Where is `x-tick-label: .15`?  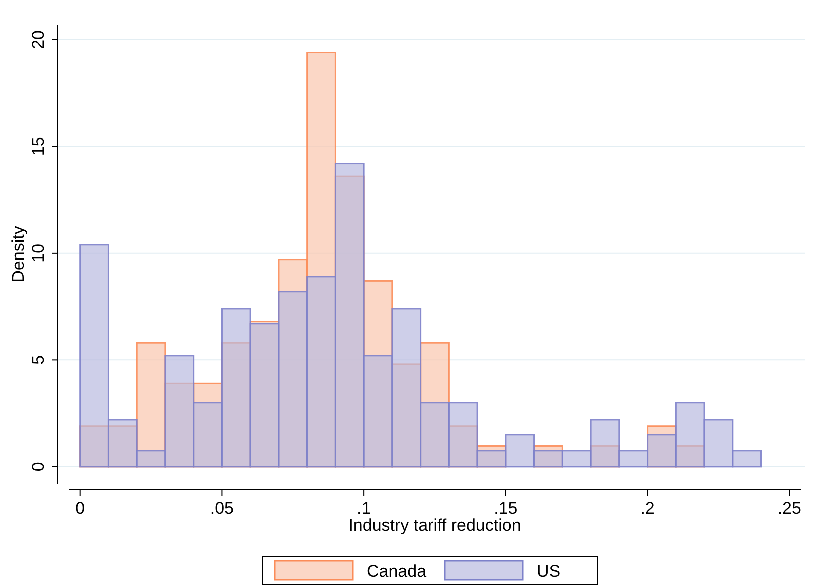 x-tick-label: .15 is located at coordinates (506, 508).